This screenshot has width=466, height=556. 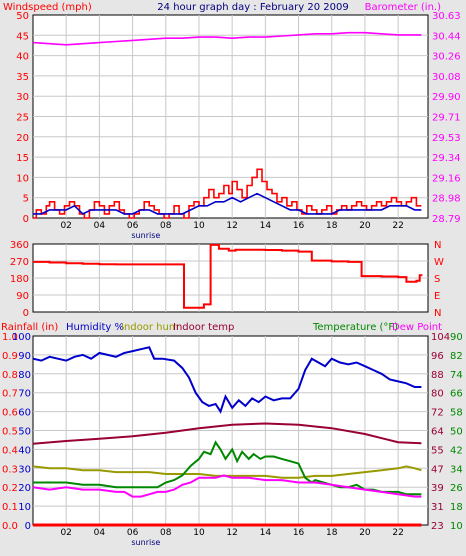 I want to click on panel1-x-tick-label: 08, so click(x=166, y=226).